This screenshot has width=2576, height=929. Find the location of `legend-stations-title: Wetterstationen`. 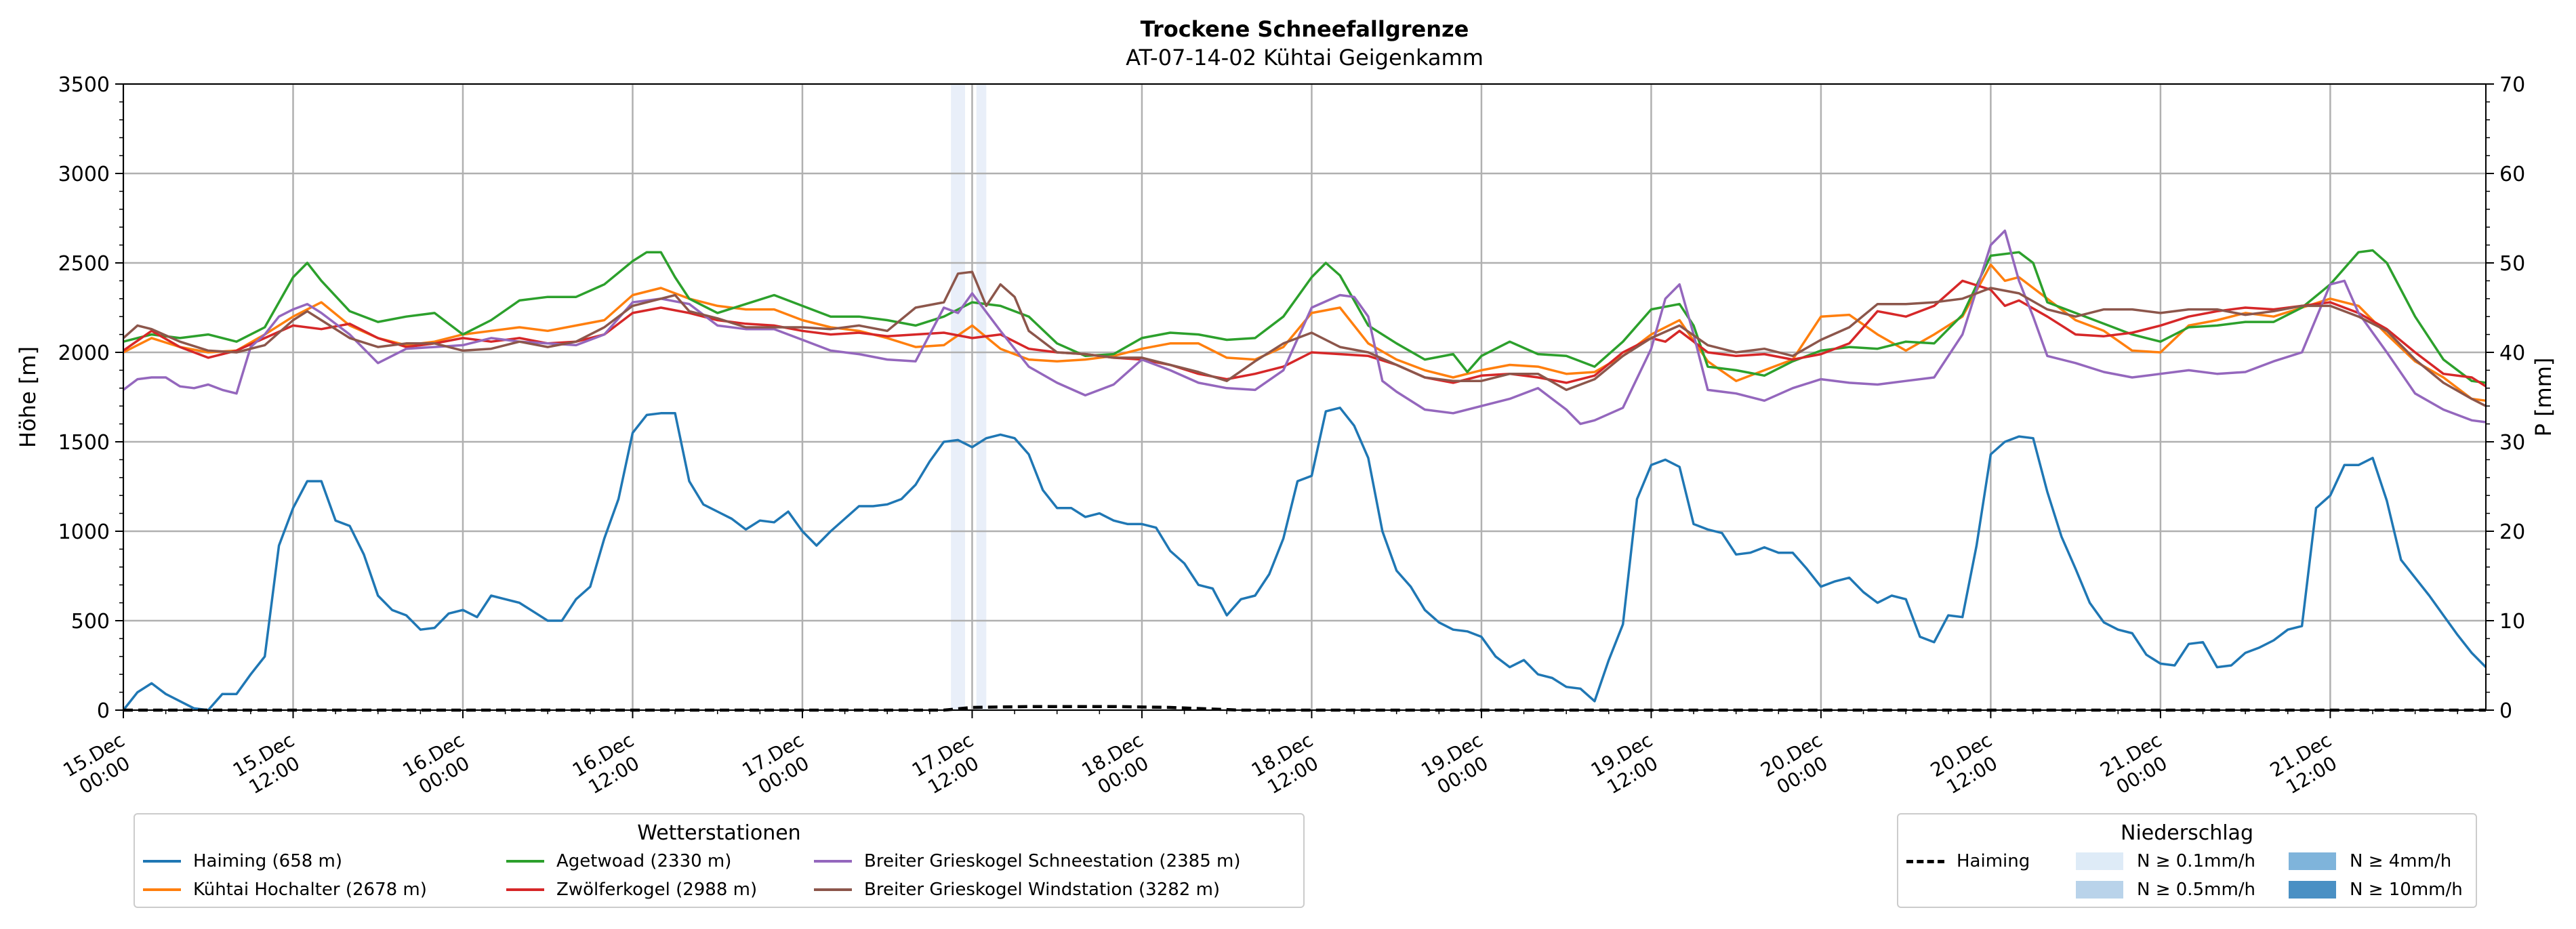

legend-stations-title: Wetterstationen is located at coordinates (719, 833).